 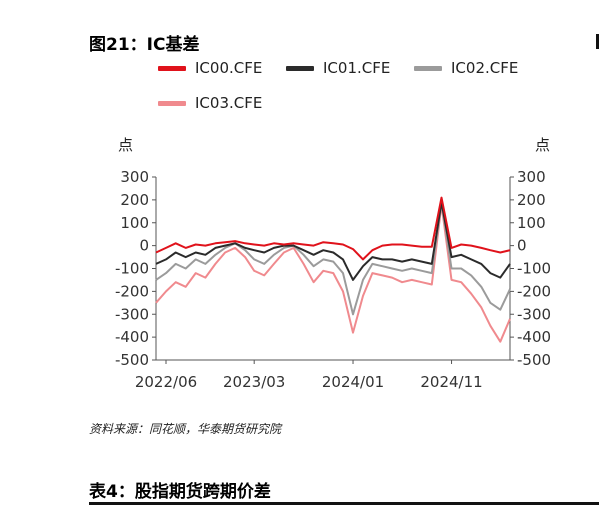 I want to click on y-axis-unit-left: 点, so click(x=126, y=145).